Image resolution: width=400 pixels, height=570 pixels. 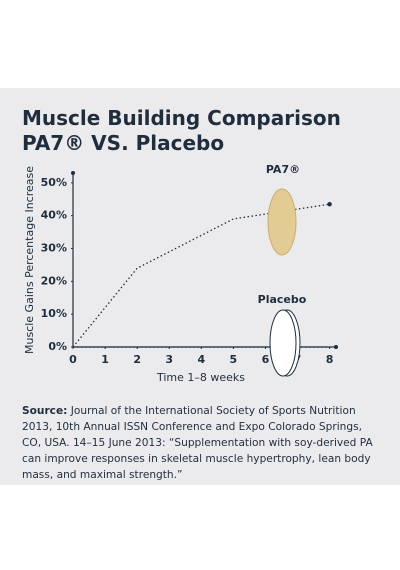 I want to click on x-tick-label: 5, so click(x=234, y=359).